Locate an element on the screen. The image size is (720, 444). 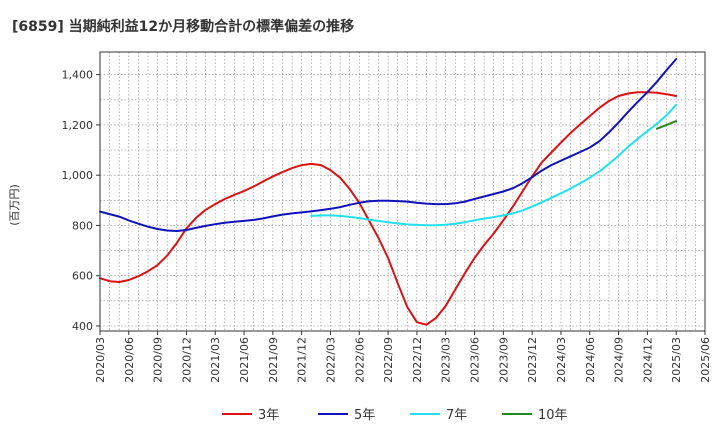
y-tick-label: 1,200 is located at coordinates (78, 125).